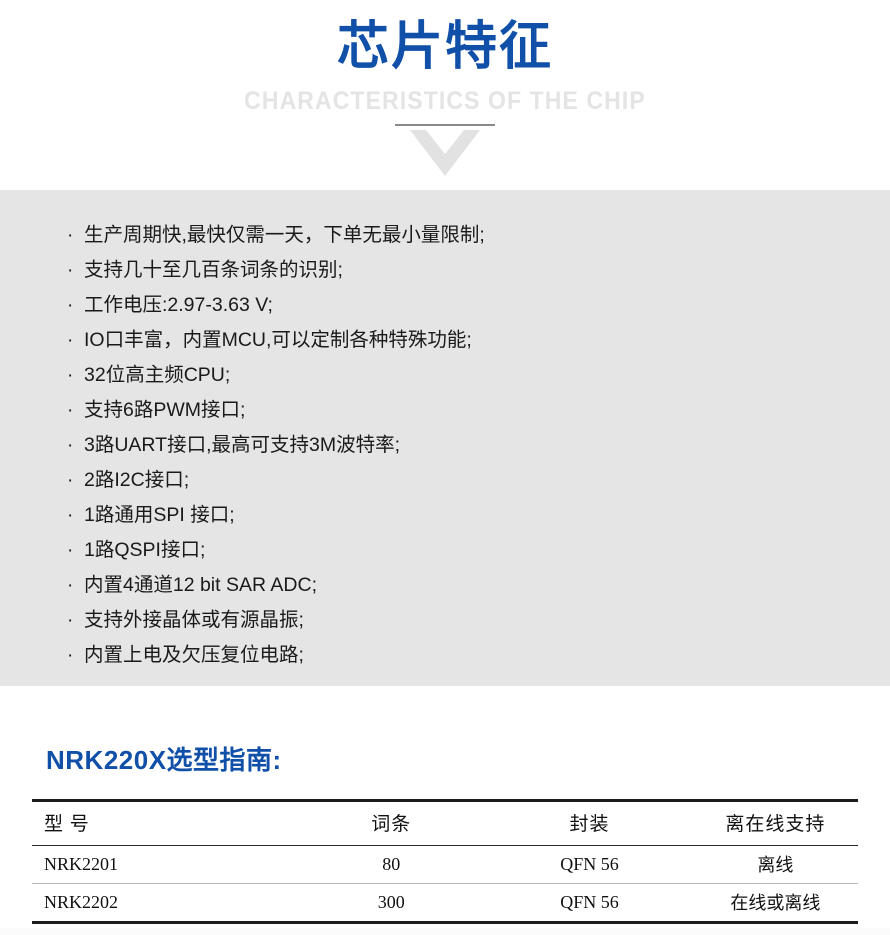 The image size is (890, 935). I want to click on table-header: 型 号 词条 封装 离在线支持, so click(445, 823).